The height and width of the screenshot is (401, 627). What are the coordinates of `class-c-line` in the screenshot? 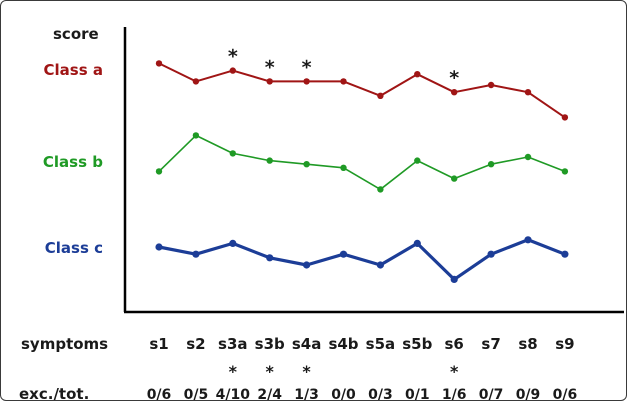 It's located at (362, 259).